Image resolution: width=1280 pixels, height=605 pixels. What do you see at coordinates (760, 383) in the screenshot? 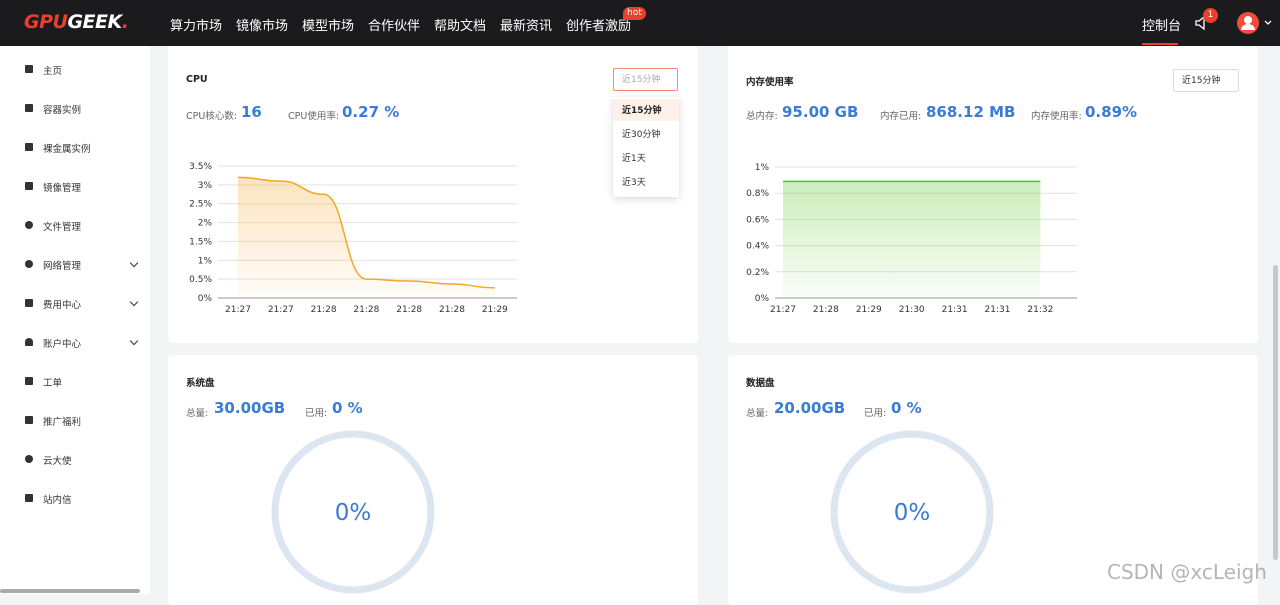
I see `card-title: 数据盘` at bounding box center [760, 383].